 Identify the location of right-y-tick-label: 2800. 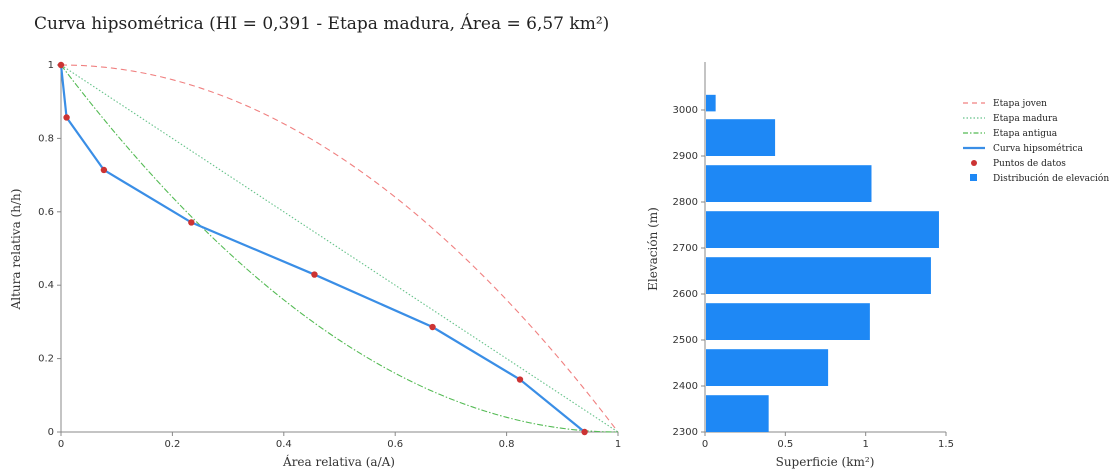
(685, 202).